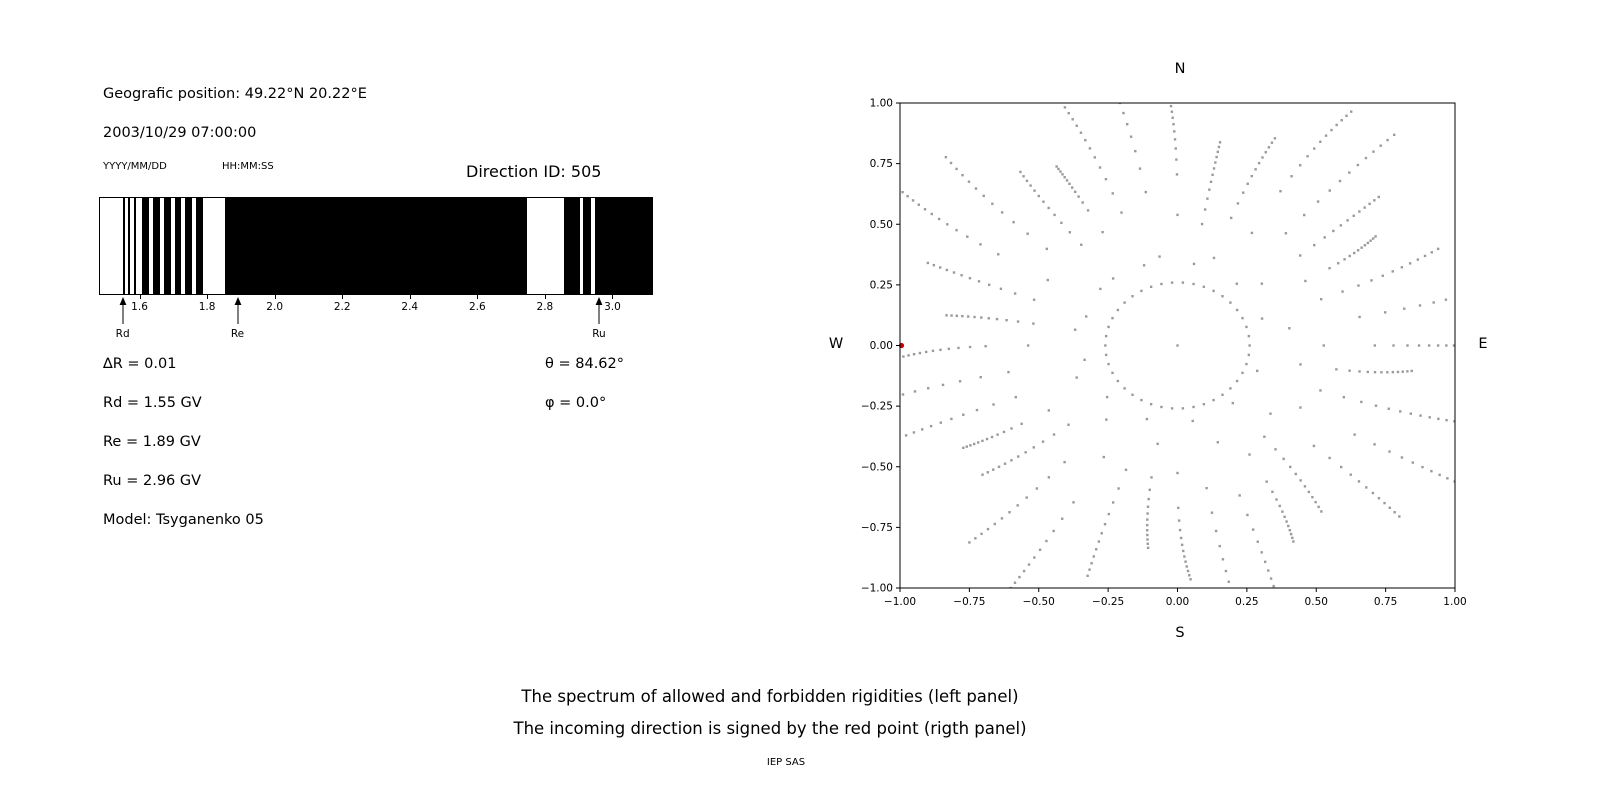 This screenshot has height=800, width=1600. Describe the element at coordinates (877, 407) in the screenshot. I see `y-tick-label: −0.25` at that location.